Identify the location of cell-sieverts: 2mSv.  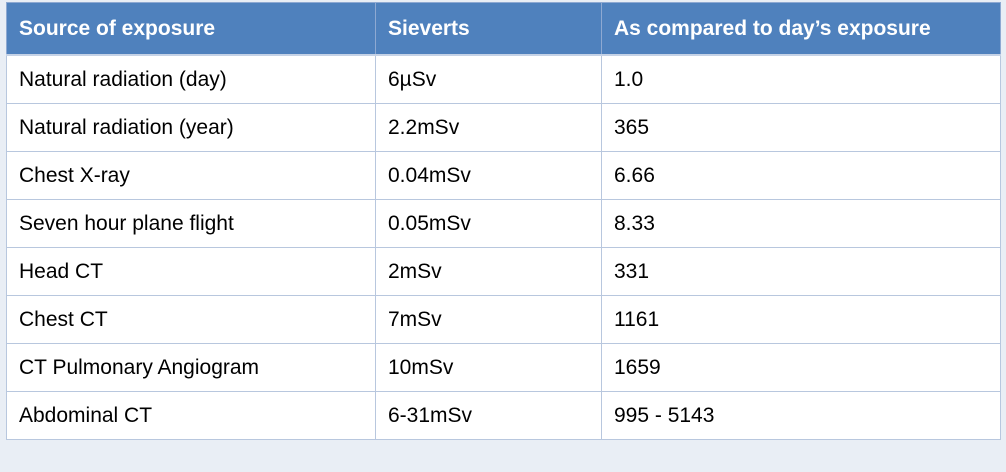
(488, 271).